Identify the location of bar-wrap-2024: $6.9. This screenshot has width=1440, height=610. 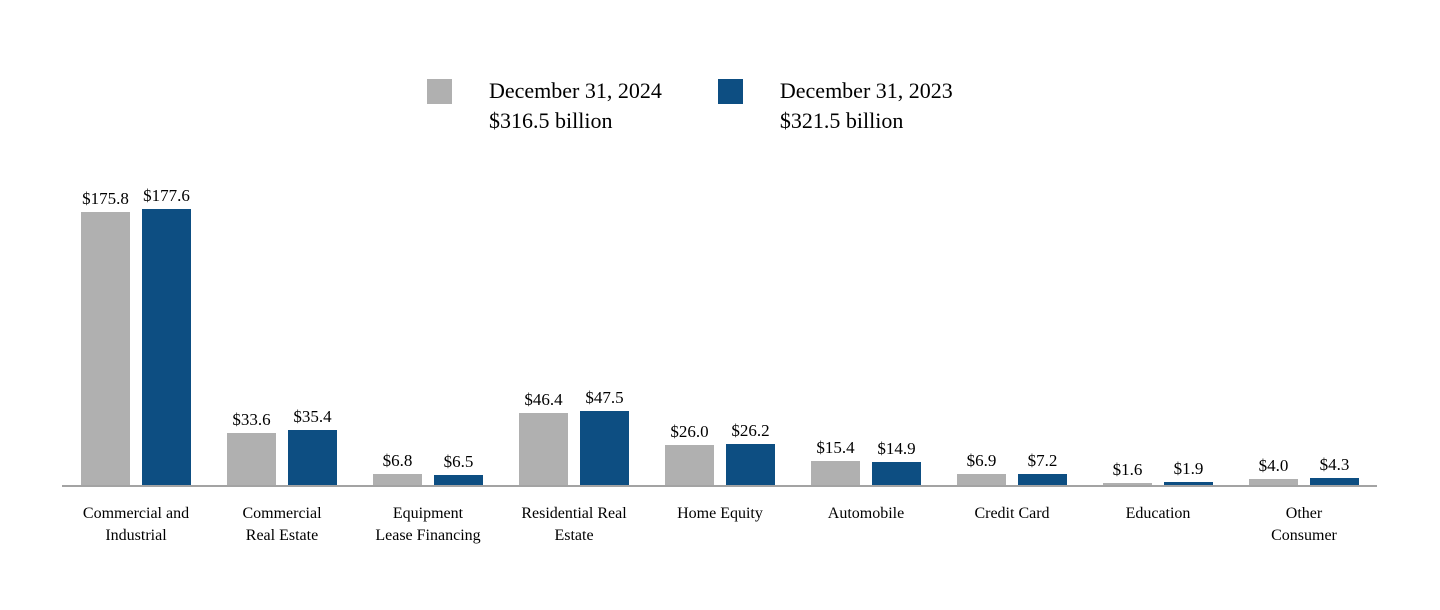
(981, 467).